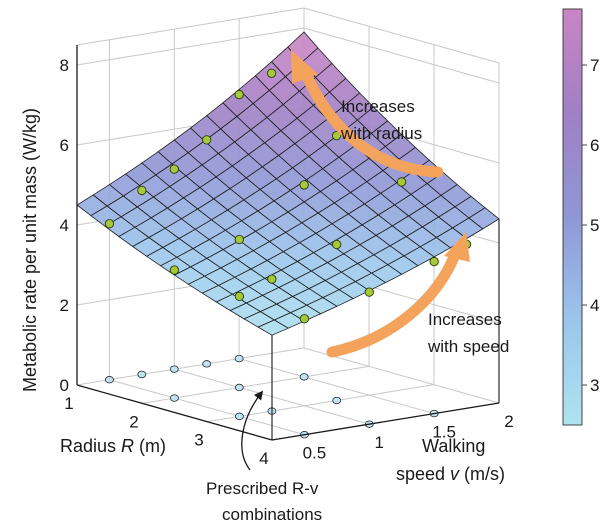 The width and height of the screenshot is (612, 531). What do you see at coordinates (594, 225) in the screenshot?
I see `colorbar-tick-label: 5` at bounding box center [594, 225].